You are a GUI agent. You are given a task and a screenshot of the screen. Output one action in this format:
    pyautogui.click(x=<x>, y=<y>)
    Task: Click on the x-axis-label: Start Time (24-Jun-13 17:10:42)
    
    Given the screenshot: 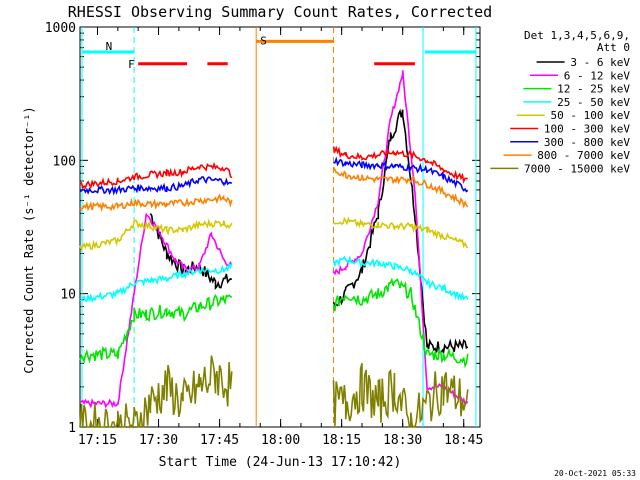 What is the action you would take?
    pyautogui.click(x=280, y=462)
    